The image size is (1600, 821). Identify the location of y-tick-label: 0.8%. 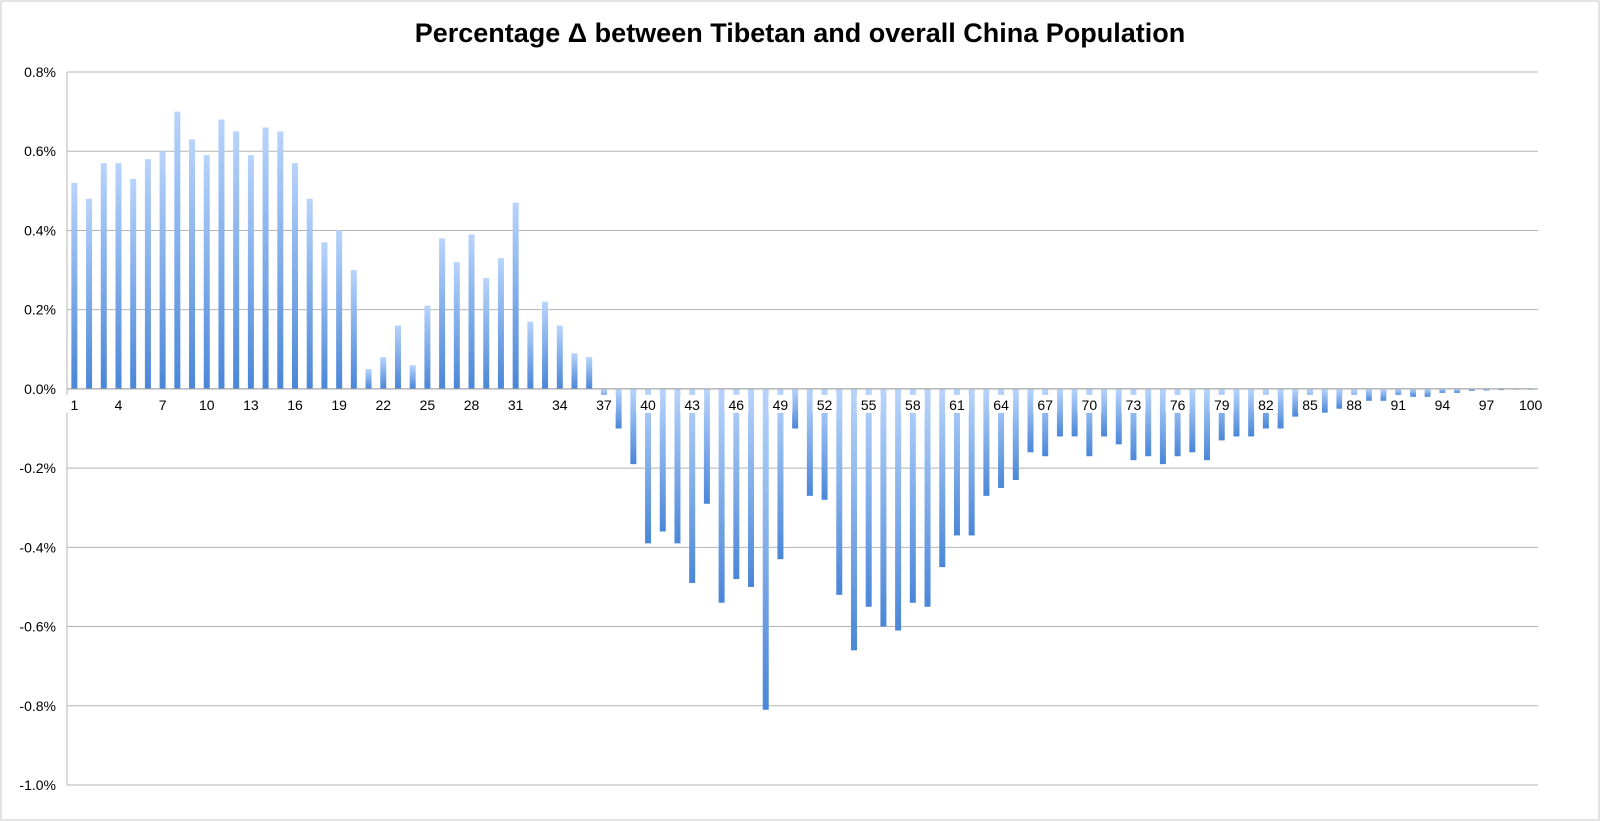
(40, 72).